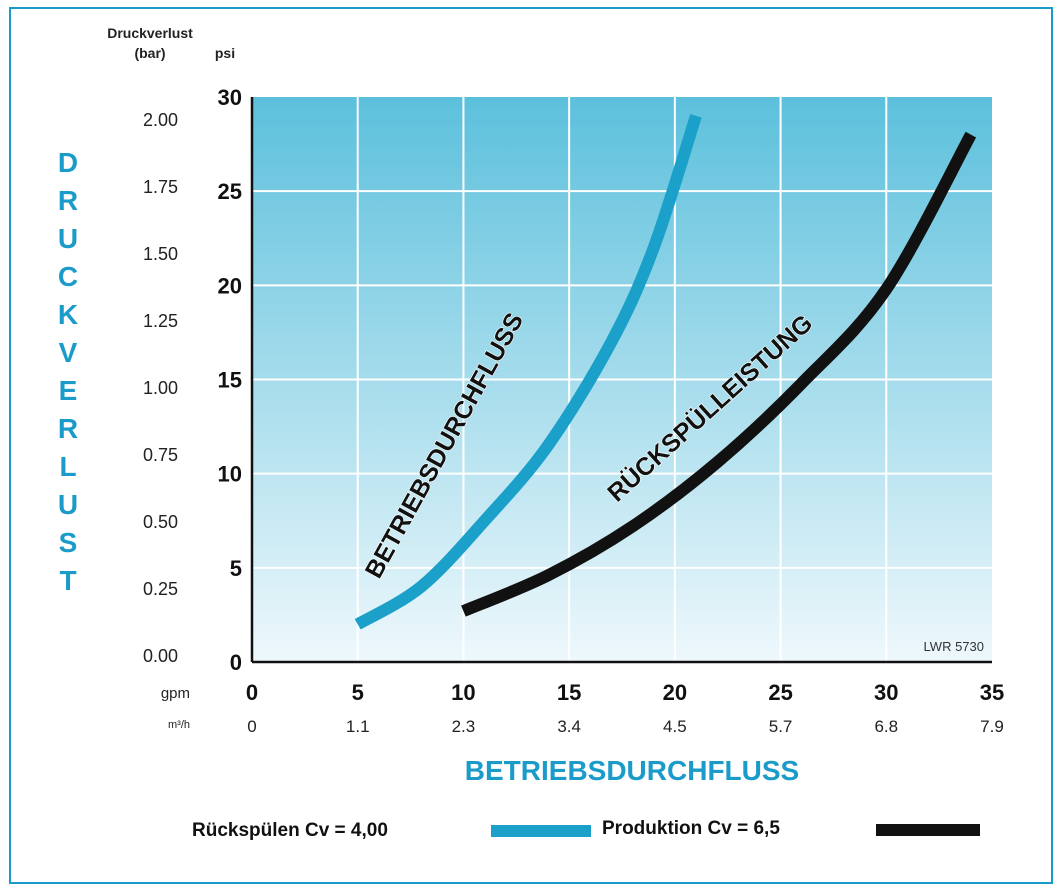  I want to click on y-axis-title-letter: E, so click(68, 390).